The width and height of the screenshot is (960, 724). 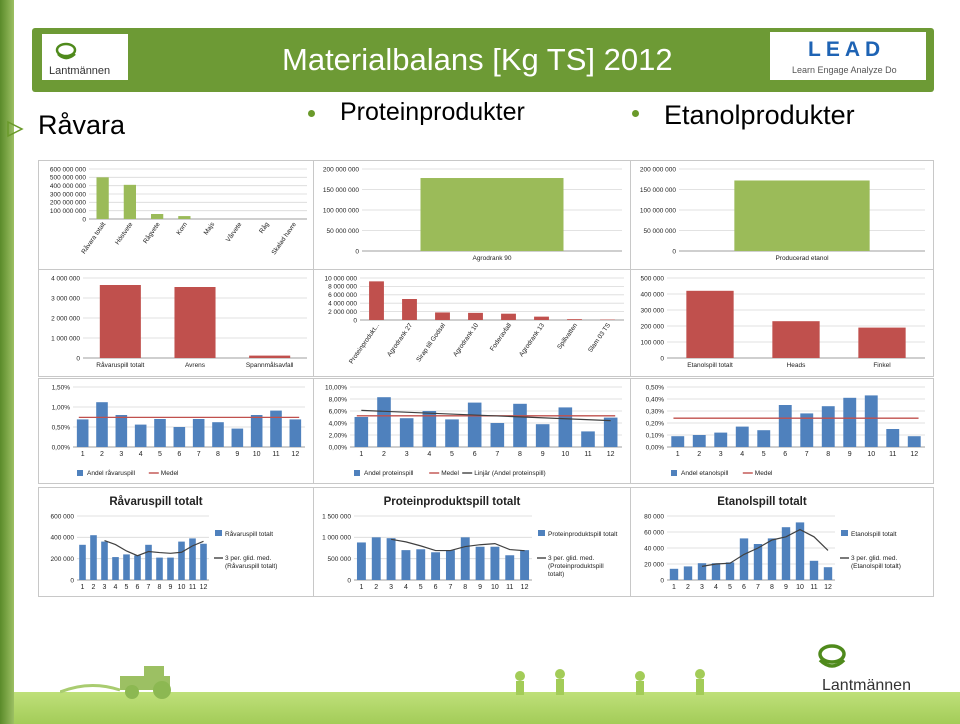 What do you see at coordinates (452, 502) in the screenshot?
I see `chart-title: Proteinproduktspill totalt` at bounding box center [452, 502].